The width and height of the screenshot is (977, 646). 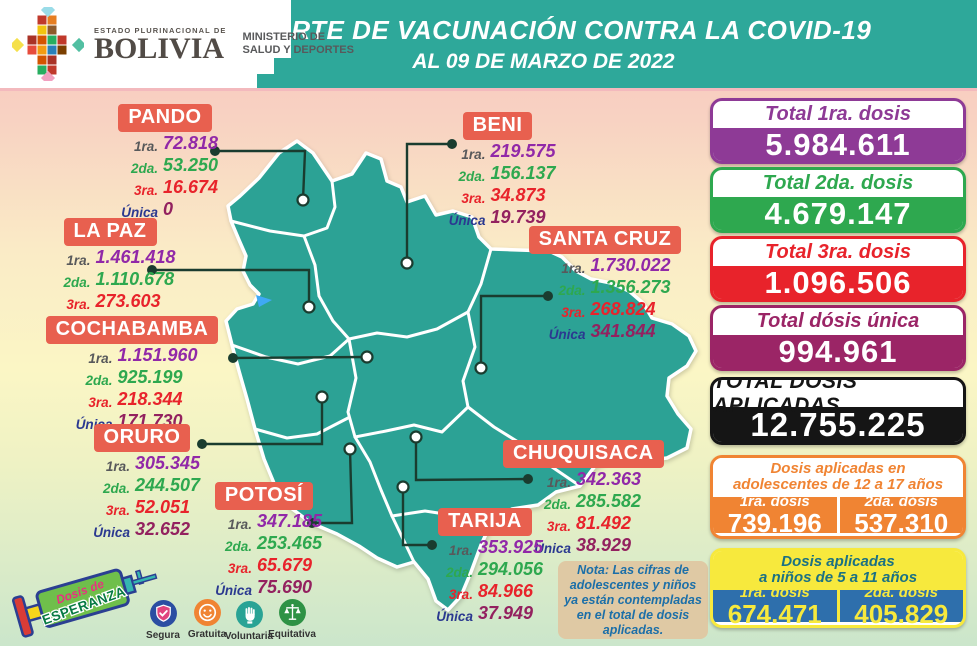 What do you see at coordinates (523, 151) in the screenshot?
I see `dose1-value: 219.575` at bounding box center [523, 151].